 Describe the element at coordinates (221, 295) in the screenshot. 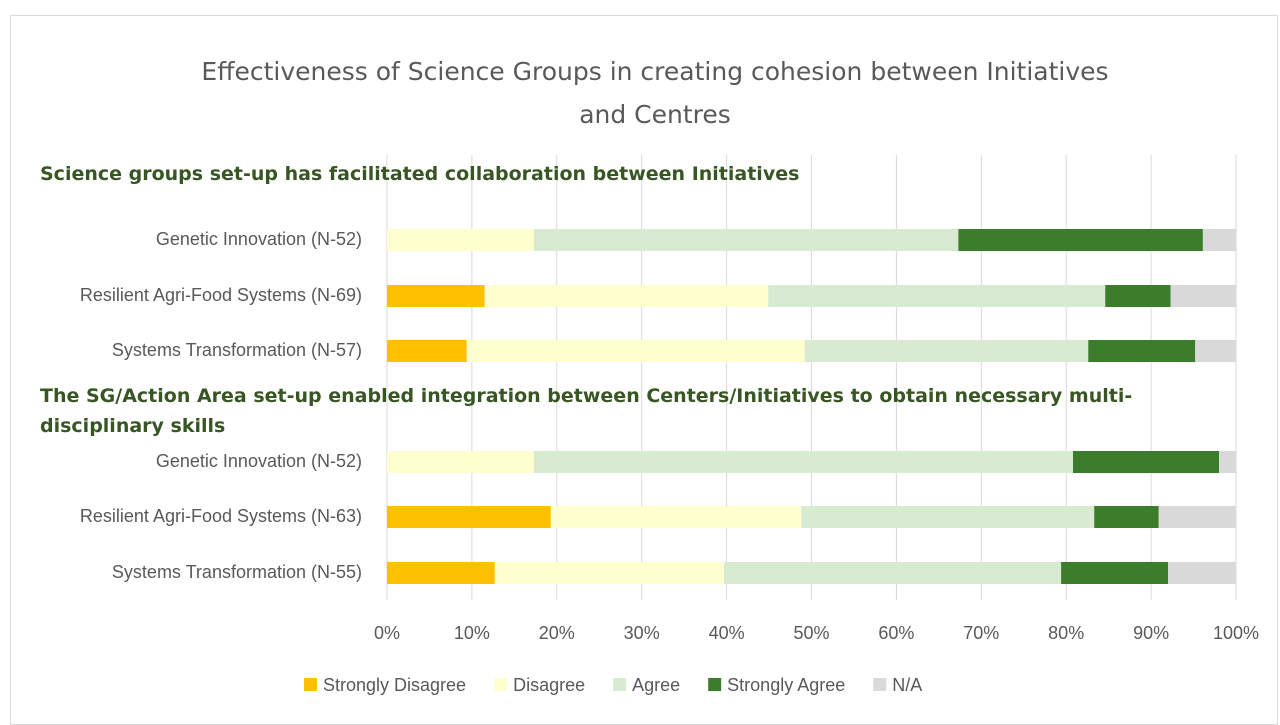

I see `y-tick-label: Resilient Agri-Food Systems (N-69)` at that location.